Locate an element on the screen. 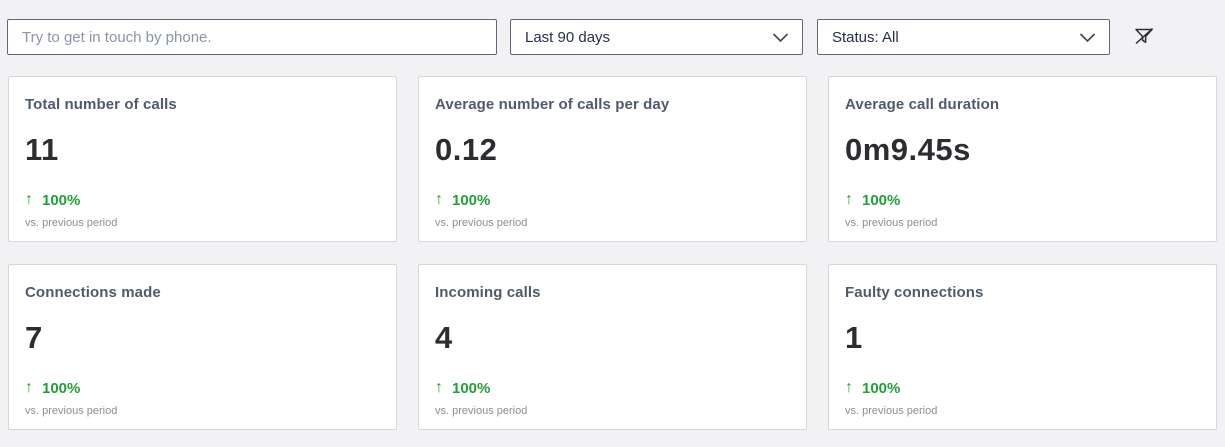 The image size is (1225, 447). card-title: Average call duration is located at coordinates (922, 104).